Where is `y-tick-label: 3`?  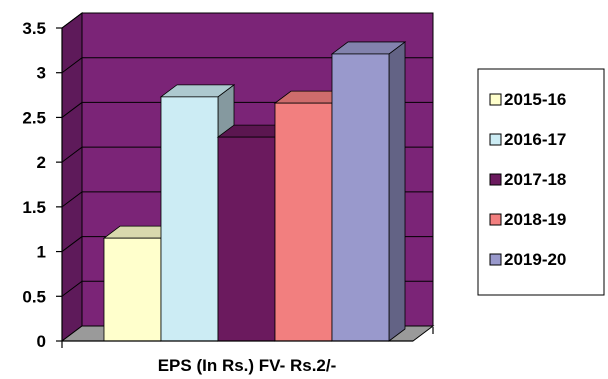 y-tick-label: 3 is located at coordinates (41, 73).